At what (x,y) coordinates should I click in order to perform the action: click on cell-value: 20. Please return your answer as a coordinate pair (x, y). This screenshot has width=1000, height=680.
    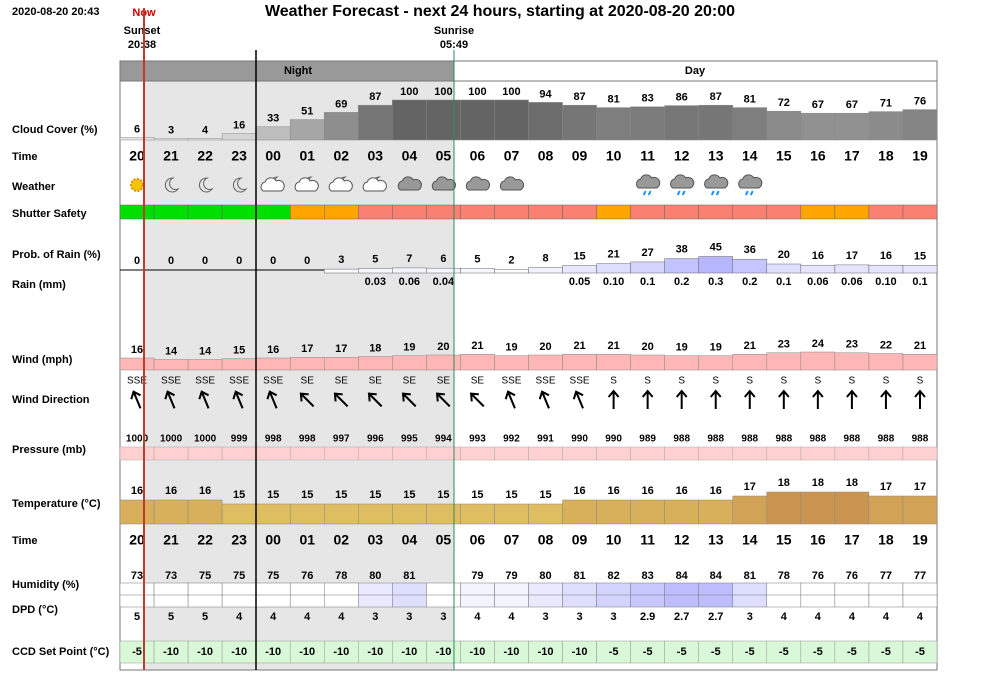
    Looking at the image, I should click on (443, 347).